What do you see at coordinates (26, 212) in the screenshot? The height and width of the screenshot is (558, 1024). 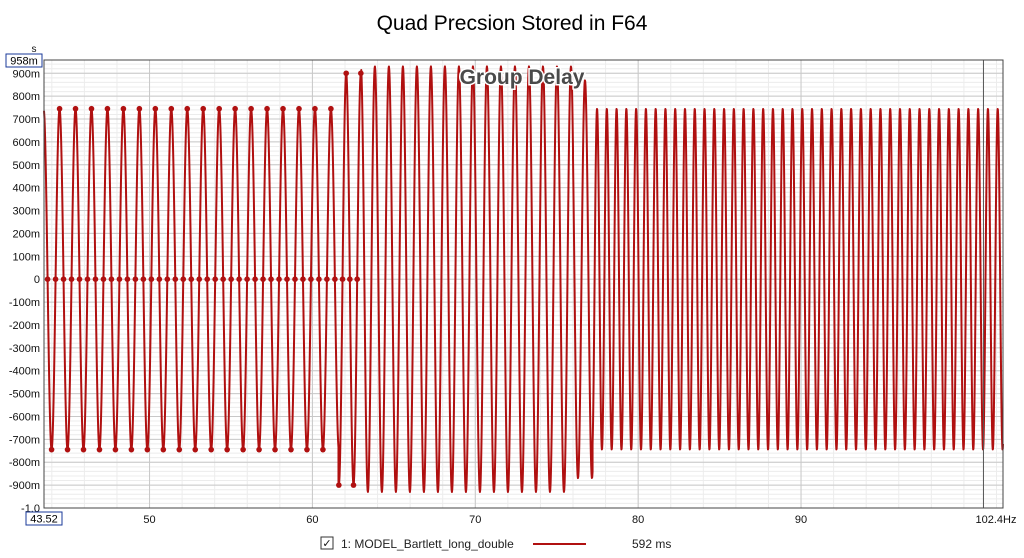 I see `y-tick-label: 300m` at bounding box center [26, 212].